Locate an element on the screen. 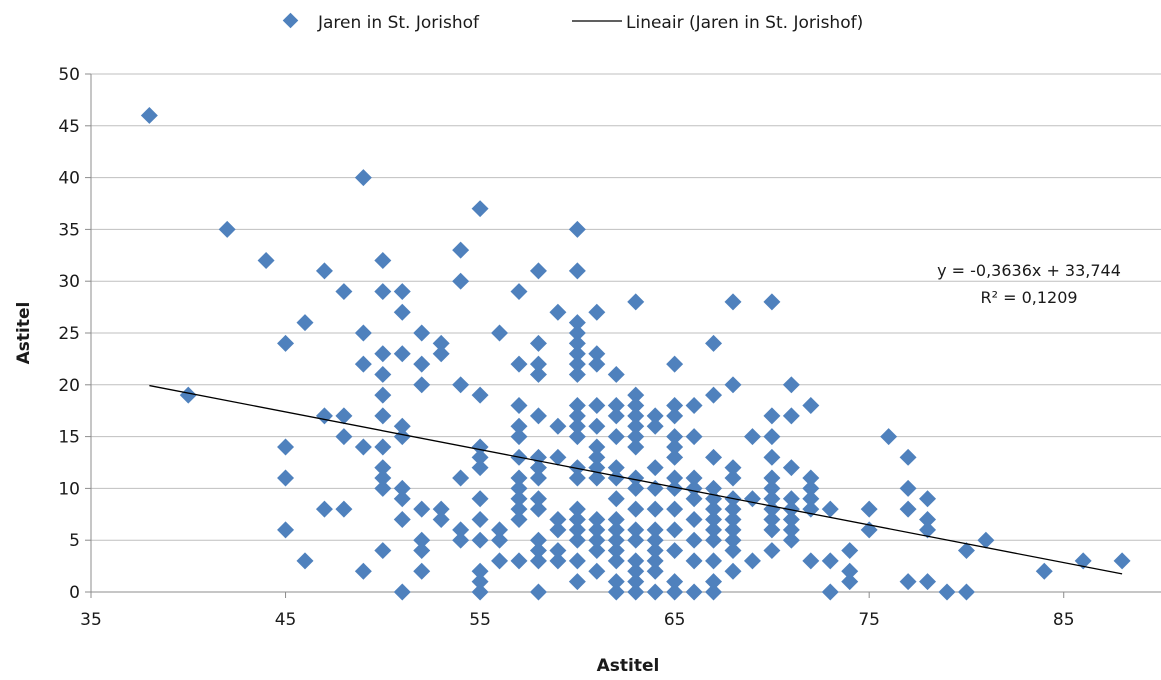 This screenshot has width=1161, height=680. x-tick-label: 45 is located at coordinates (286, 620).